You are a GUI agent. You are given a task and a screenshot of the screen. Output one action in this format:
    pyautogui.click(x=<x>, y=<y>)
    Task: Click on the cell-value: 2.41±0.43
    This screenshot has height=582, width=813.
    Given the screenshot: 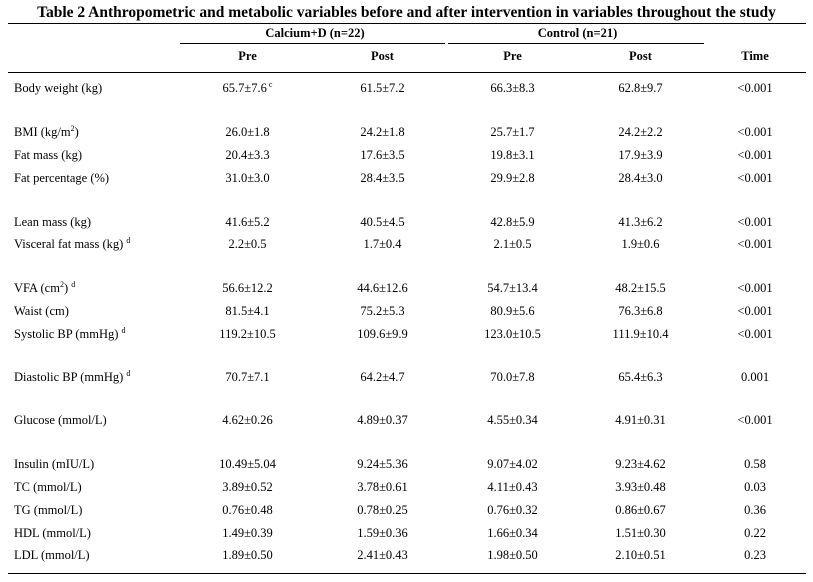 What is the action you would take?
    pyautogui.click(x=382, y=555)
    